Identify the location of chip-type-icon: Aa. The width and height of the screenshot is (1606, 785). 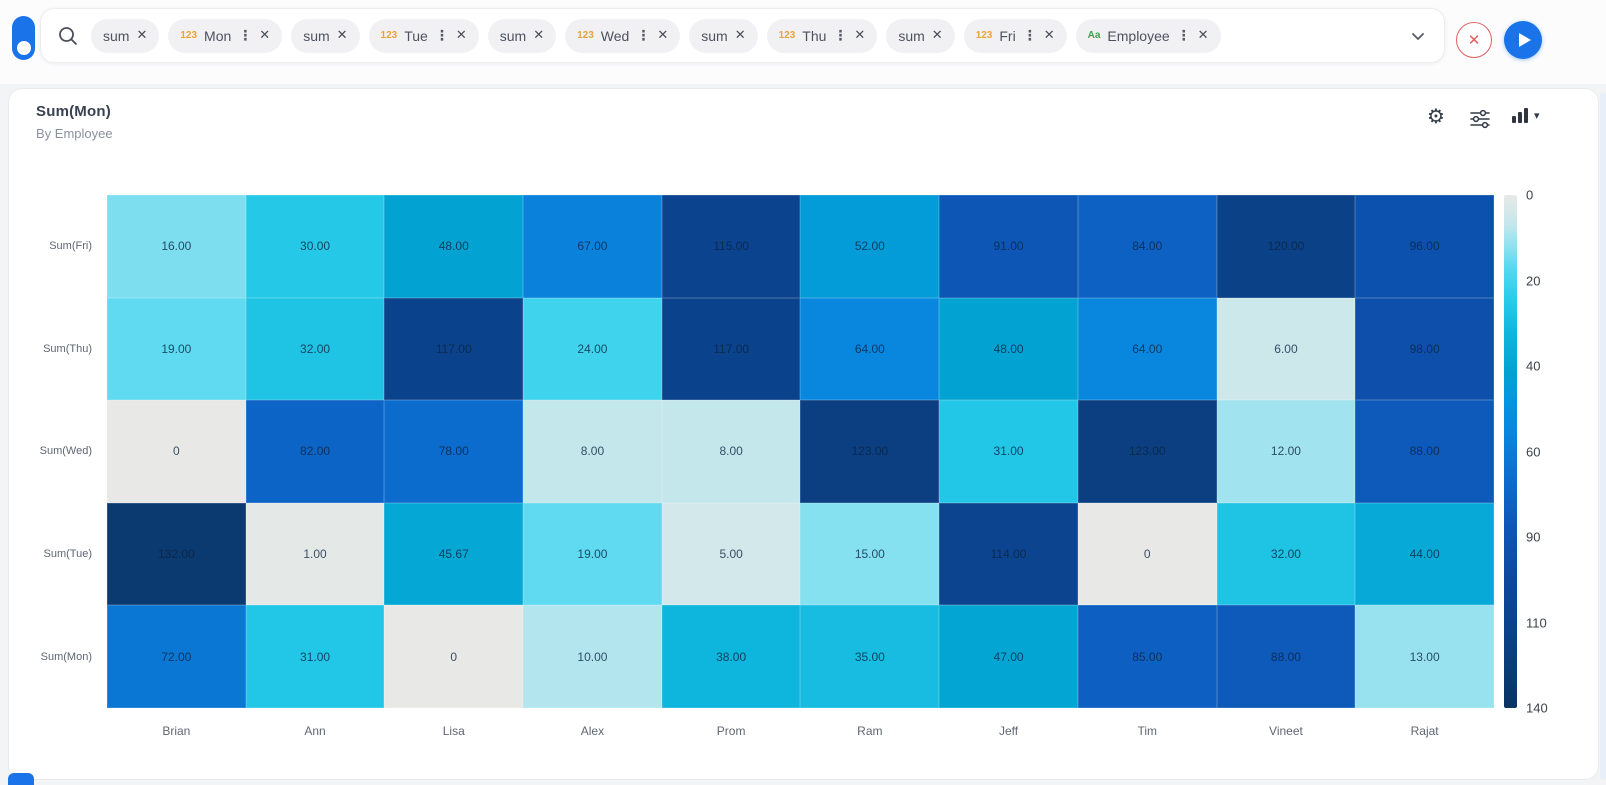
(1094, 35).